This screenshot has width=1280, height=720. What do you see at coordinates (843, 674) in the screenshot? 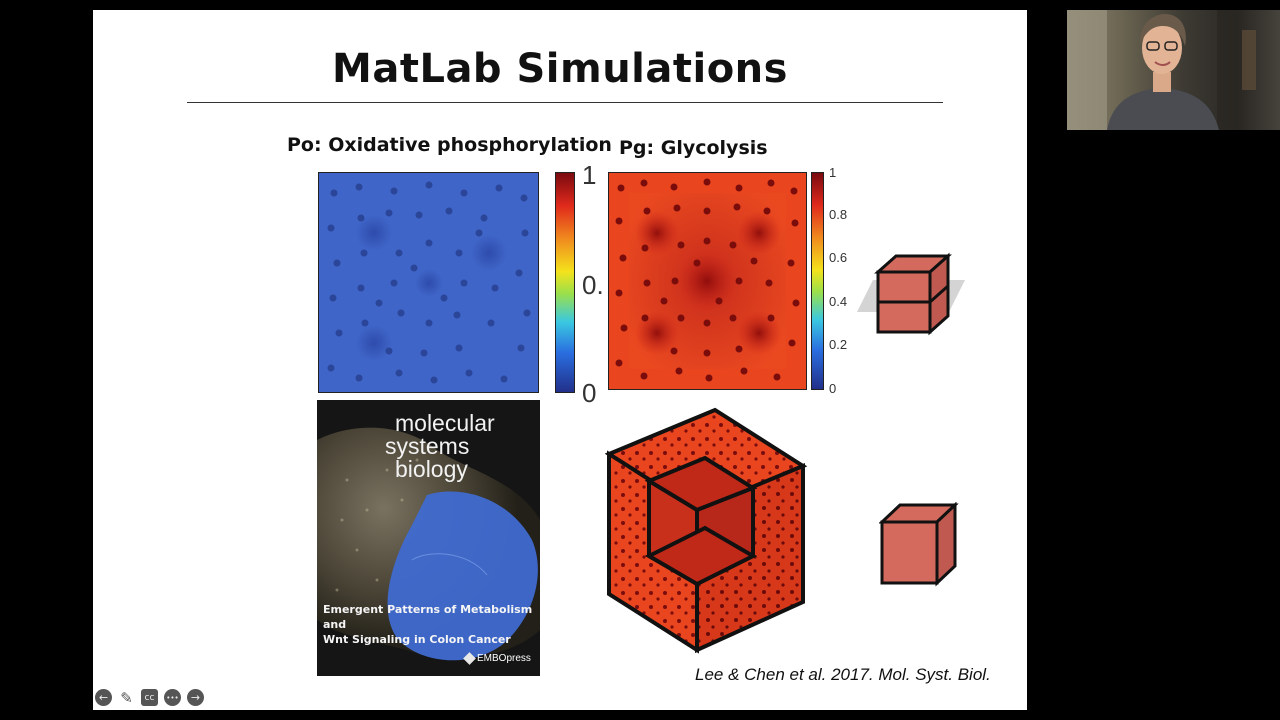
I see `citation: Lee & Chen et al. 2017. Mol. Syst. Biol.` at bounding box center [843, 674].